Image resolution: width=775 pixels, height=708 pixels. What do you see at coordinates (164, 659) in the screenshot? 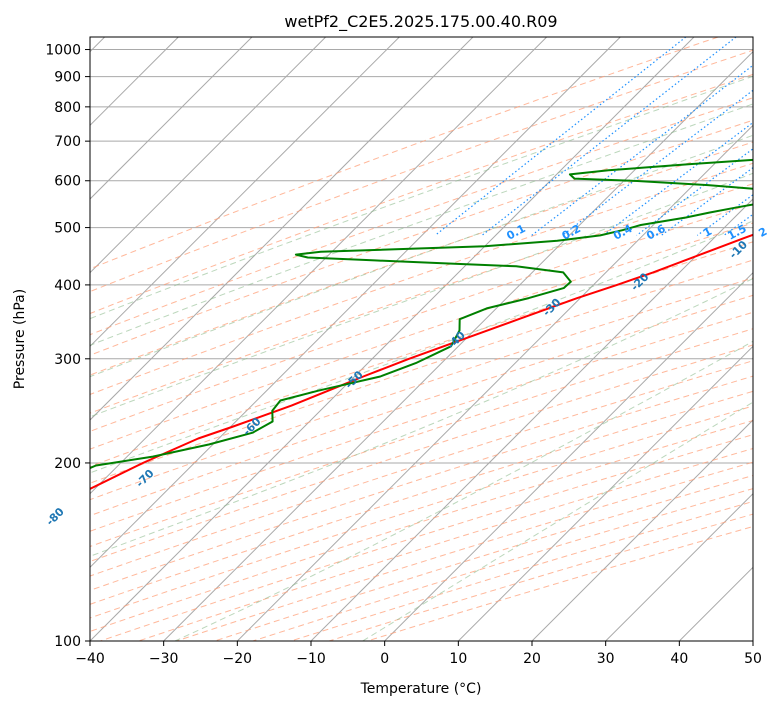
I see `x-tick-label: −30` at bounding box center [164, 659].